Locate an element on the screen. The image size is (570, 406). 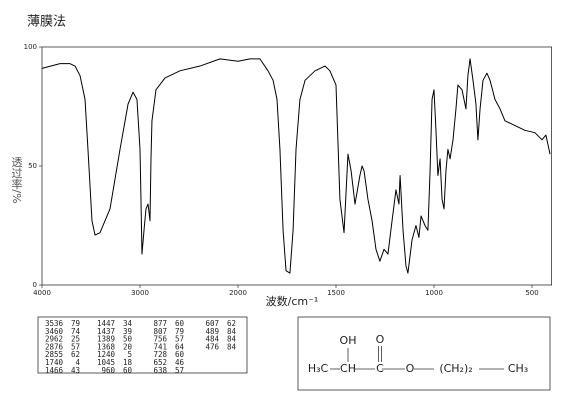
peak-wavenumber: 607 is located at coordinates (212, 323).